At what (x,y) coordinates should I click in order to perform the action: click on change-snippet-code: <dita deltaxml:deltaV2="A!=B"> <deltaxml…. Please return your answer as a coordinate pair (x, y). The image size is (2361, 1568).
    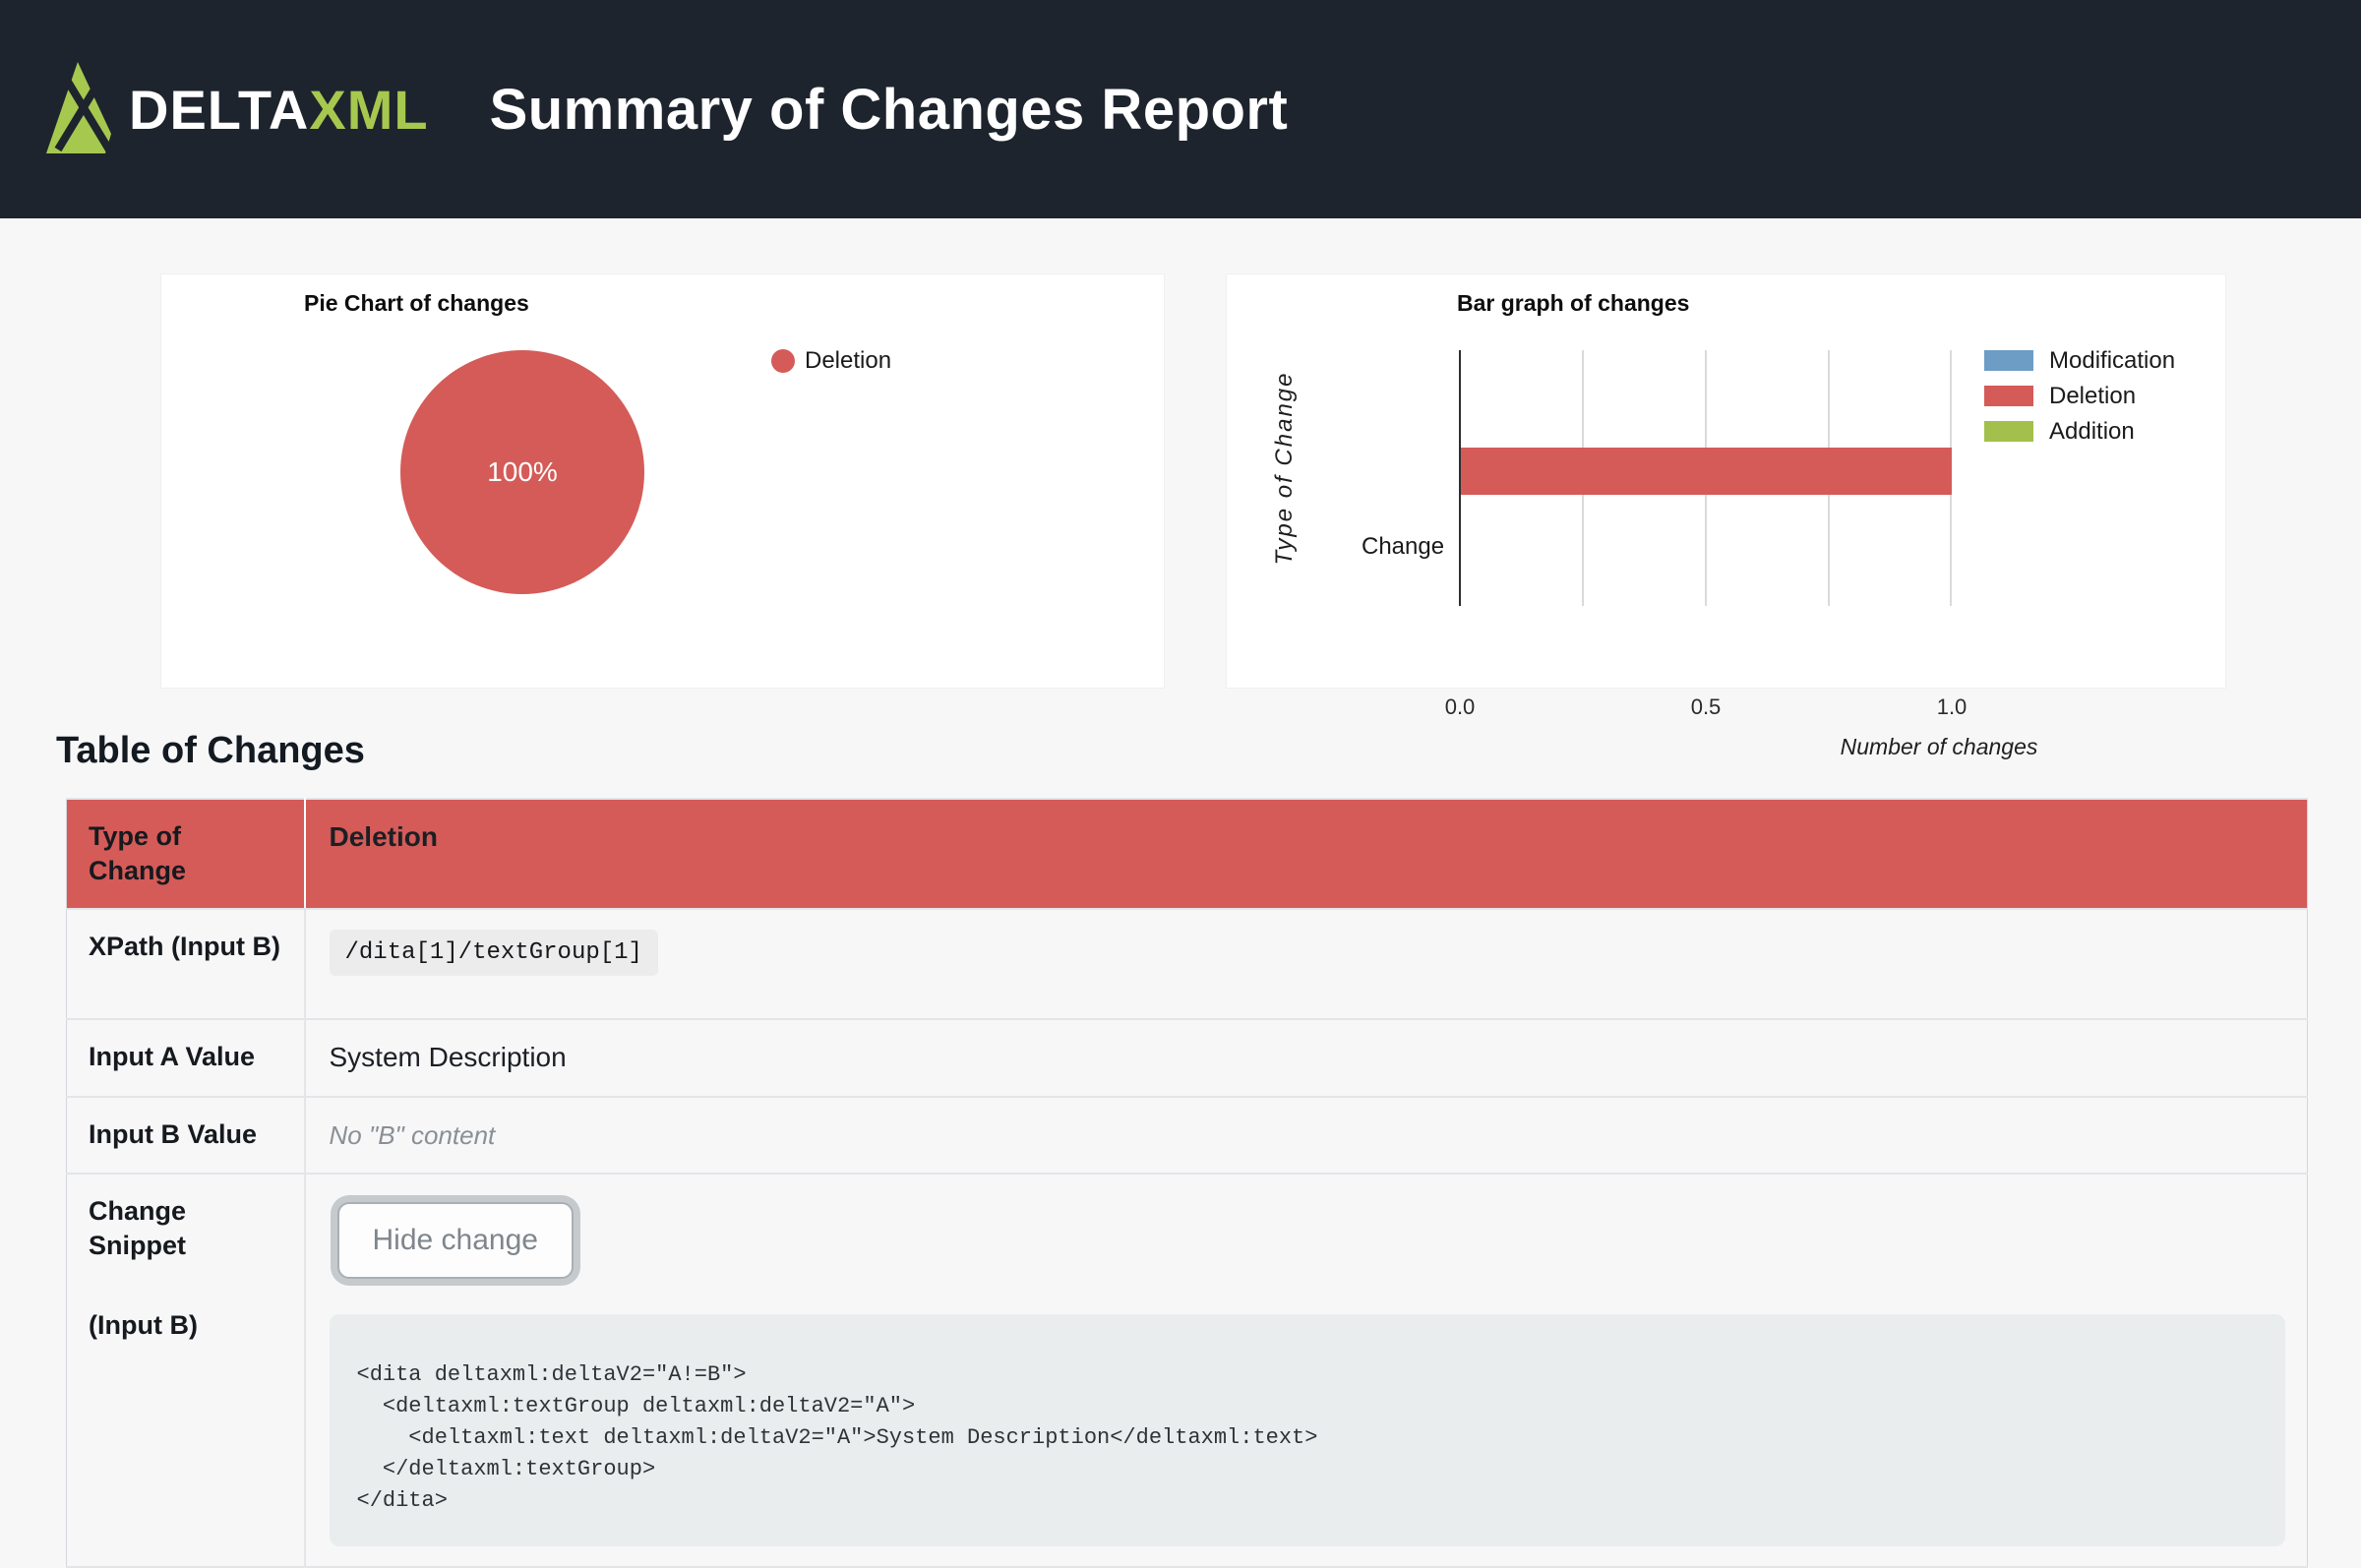
    Looking at the image, I should click on (1307, 1429).